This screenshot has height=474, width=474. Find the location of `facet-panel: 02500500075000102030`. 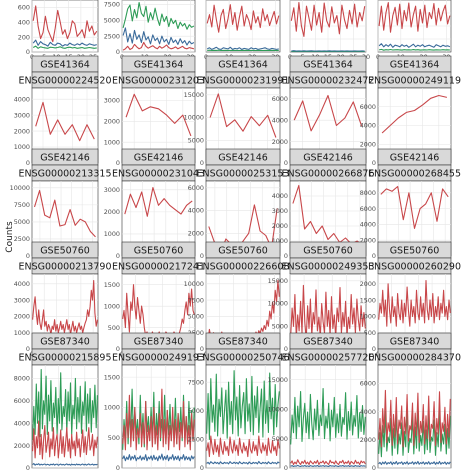

facet-panel: 02500500075000102030 is located at coordinates (150, 30).